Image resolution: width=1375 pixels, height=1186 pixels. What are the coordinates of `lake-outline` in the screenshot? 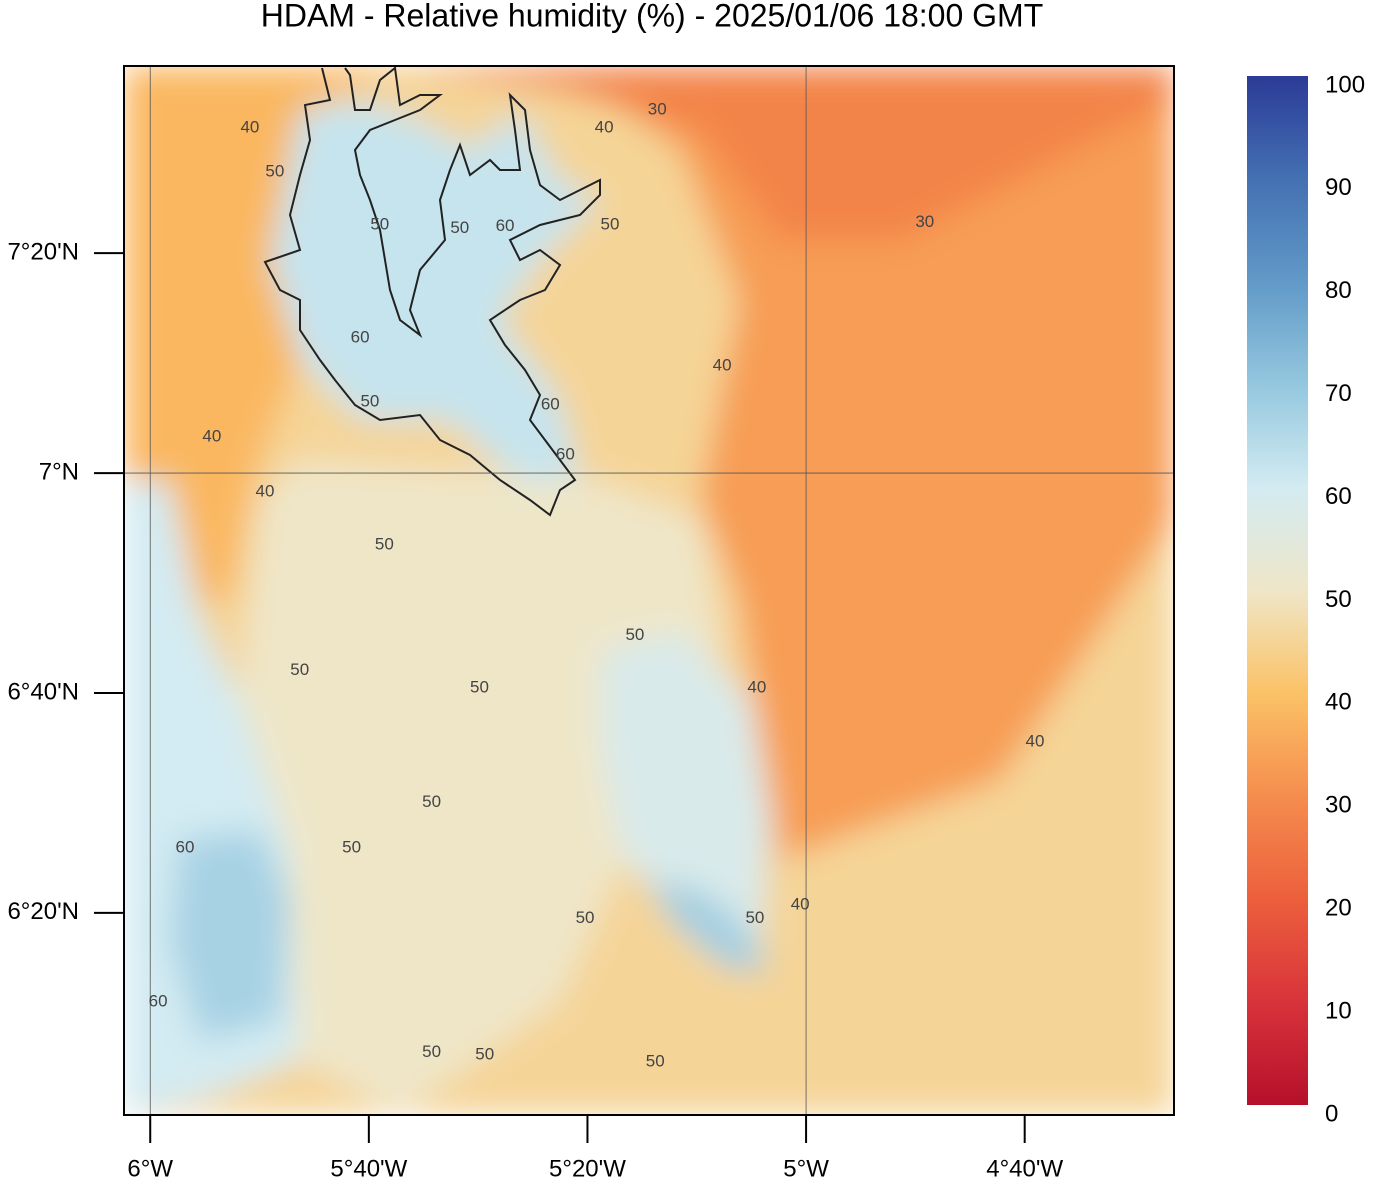 It's located at (432, 291).